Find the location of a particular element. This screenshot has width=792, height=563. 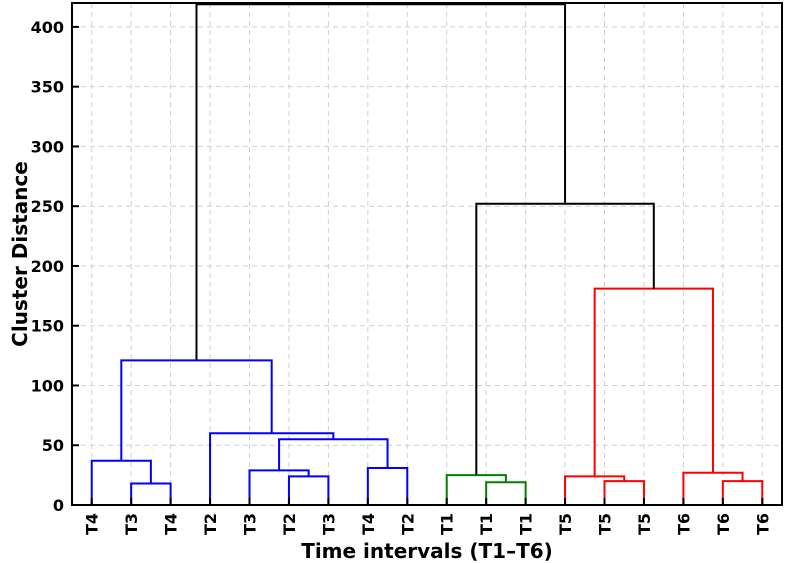

y-tick-label: 250 is located at coordinates (47, 206).